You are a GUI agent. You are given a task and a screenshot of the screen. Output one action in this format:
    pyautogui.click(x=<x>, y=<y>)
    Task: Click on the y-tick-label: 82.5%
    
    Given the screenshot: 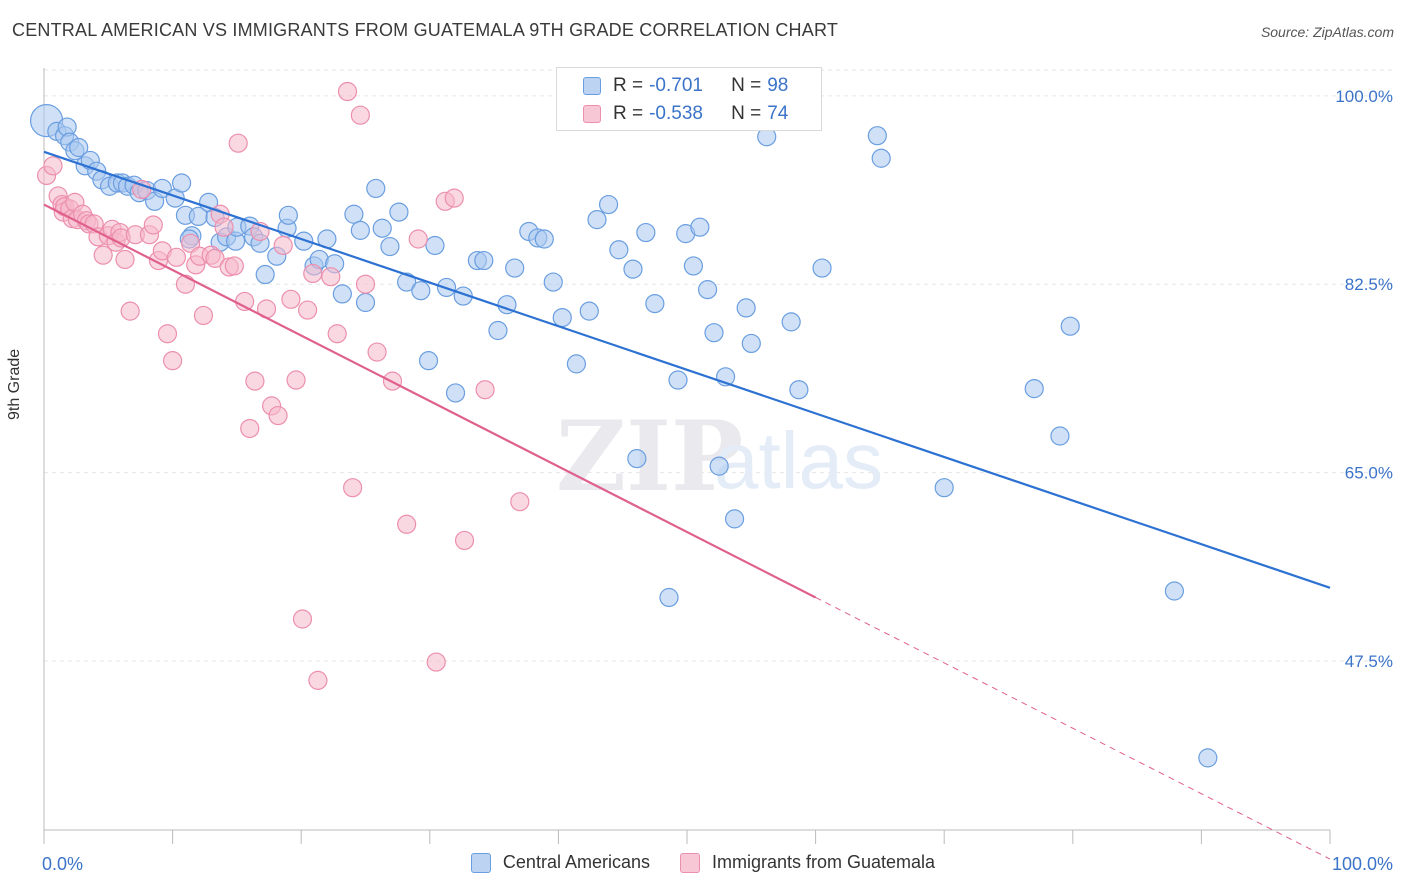 What is the action you would take?
    pyautogui.click(x=1369, y=284)
    